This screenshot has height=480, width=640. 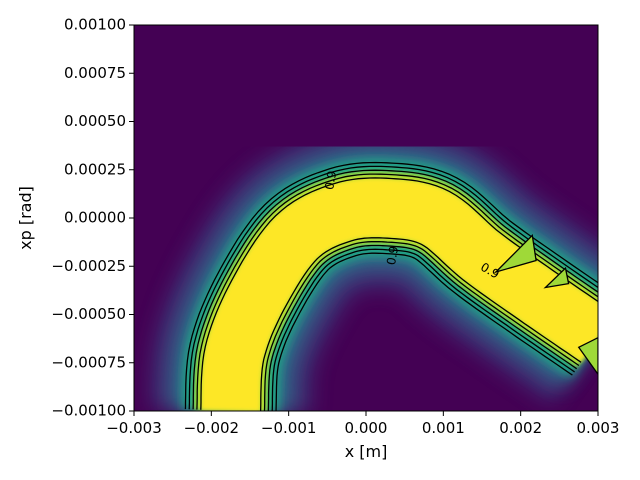 What do you see at coordinates (95, 73) in the screenshot?
I see `y-tick-label: 0.00075` at bounding box center [95, 73].